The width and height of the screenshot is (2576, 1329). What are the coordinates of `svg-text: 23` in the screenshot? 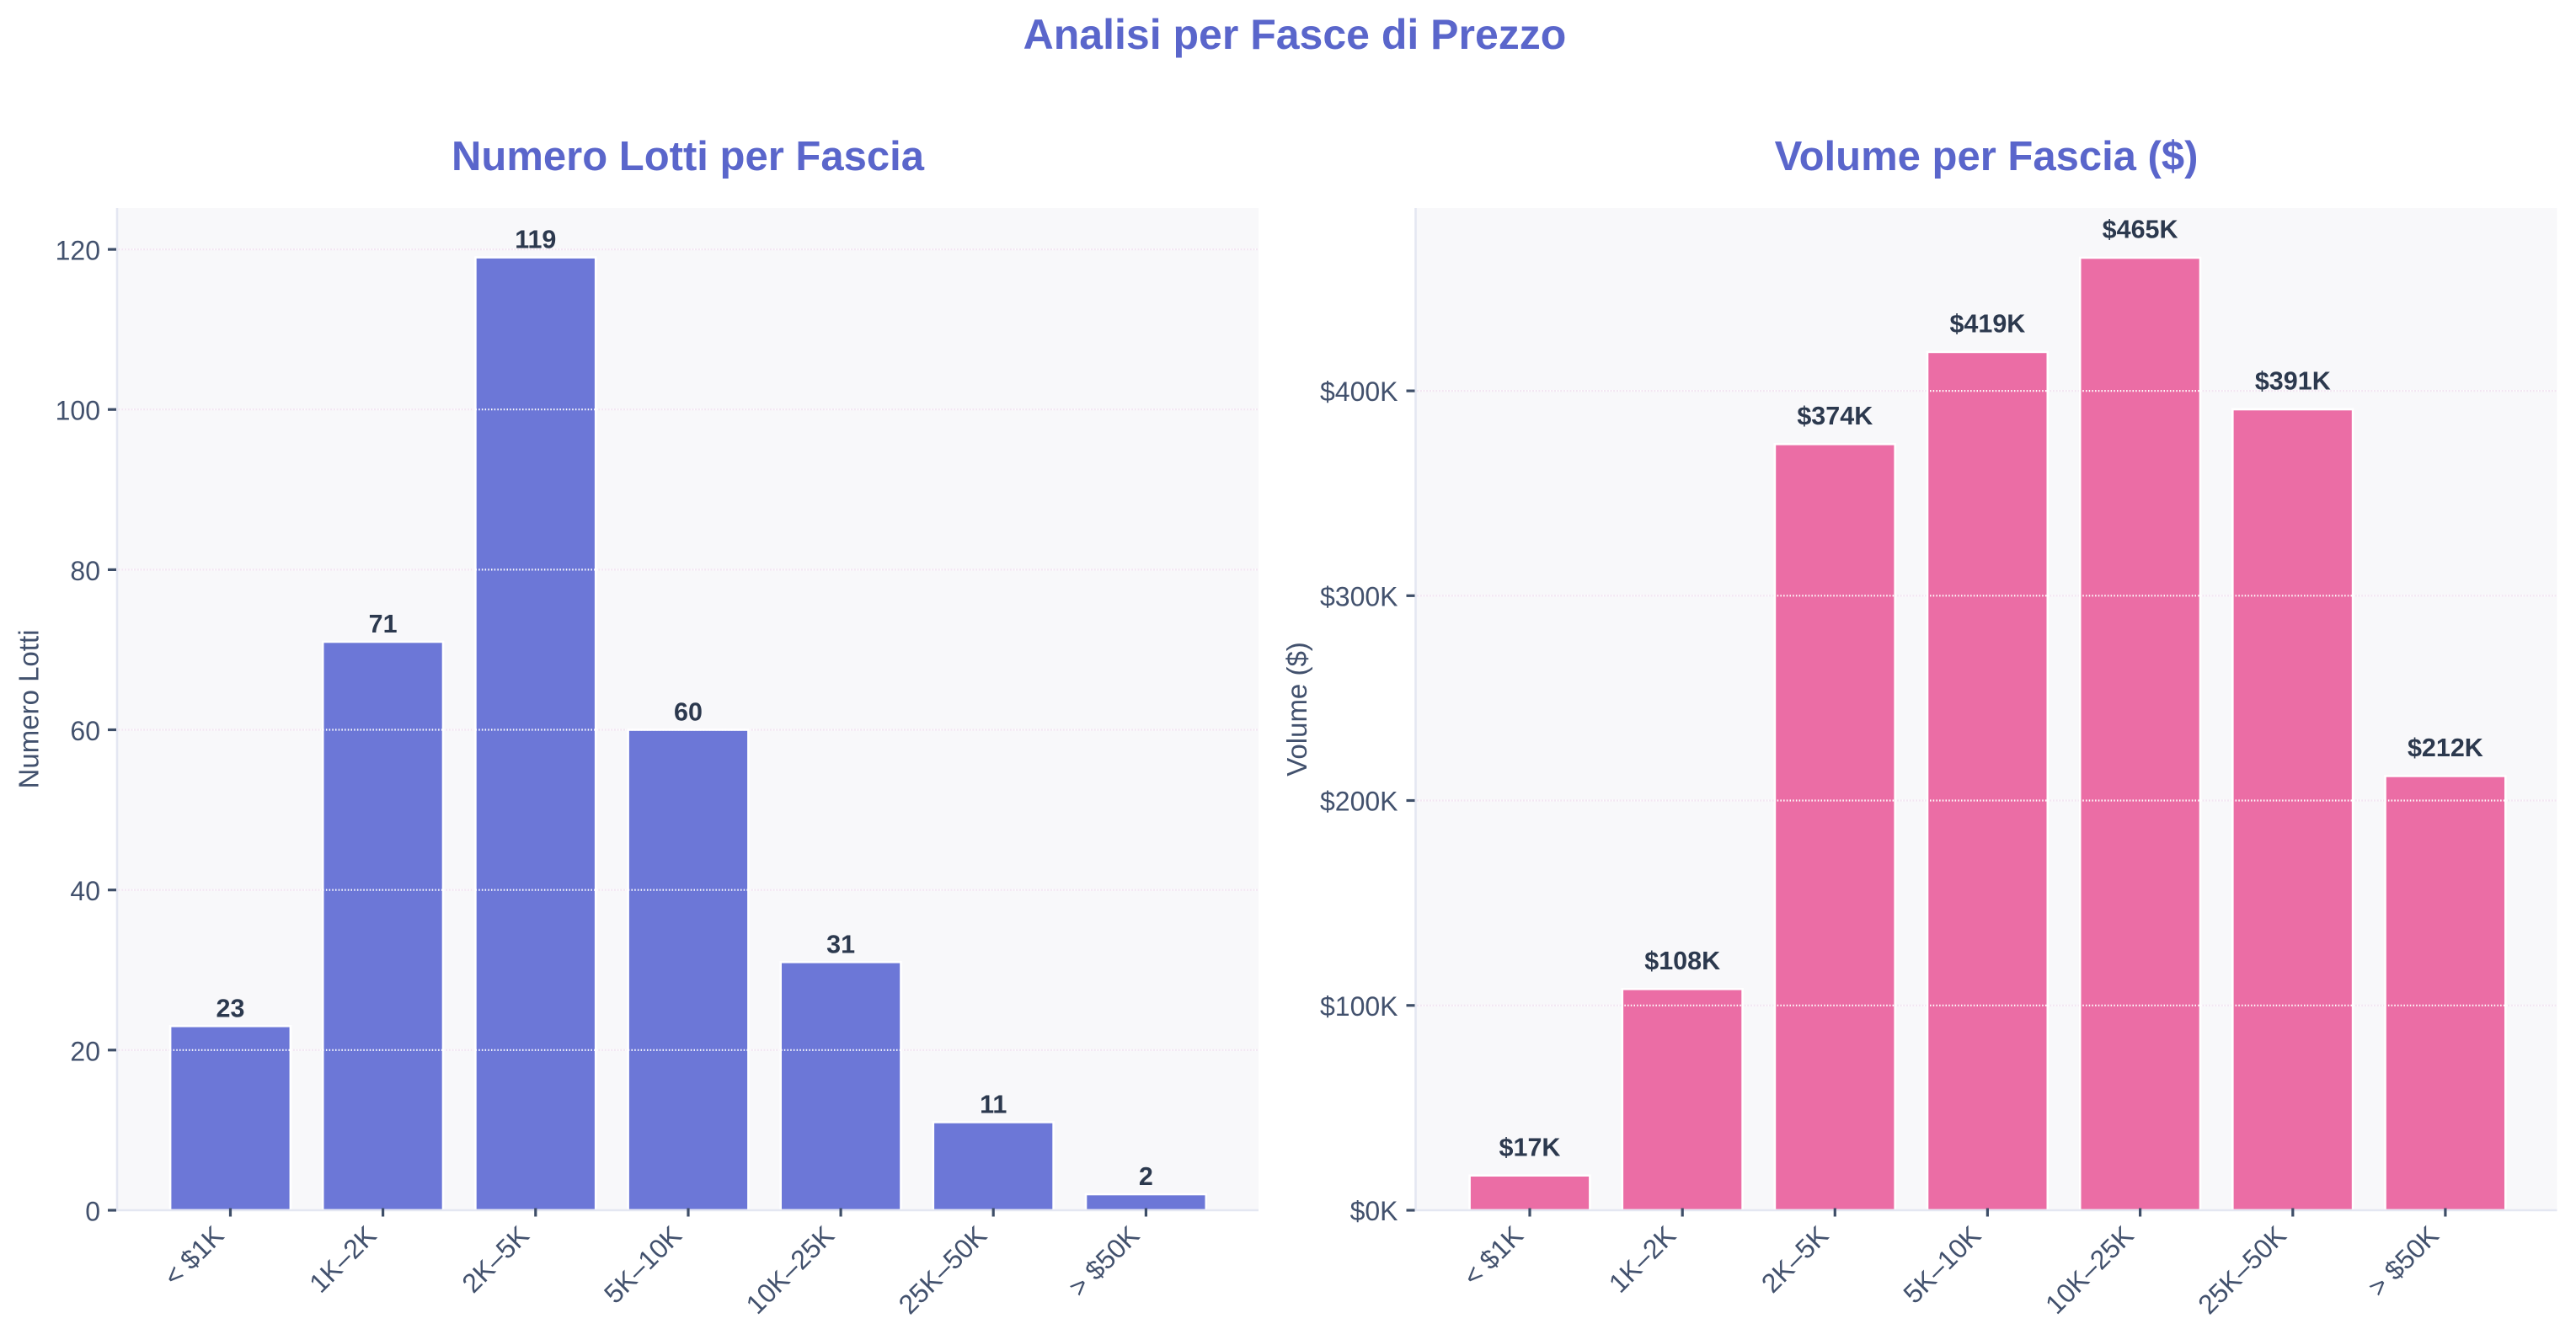 It's located at (230, 1008).